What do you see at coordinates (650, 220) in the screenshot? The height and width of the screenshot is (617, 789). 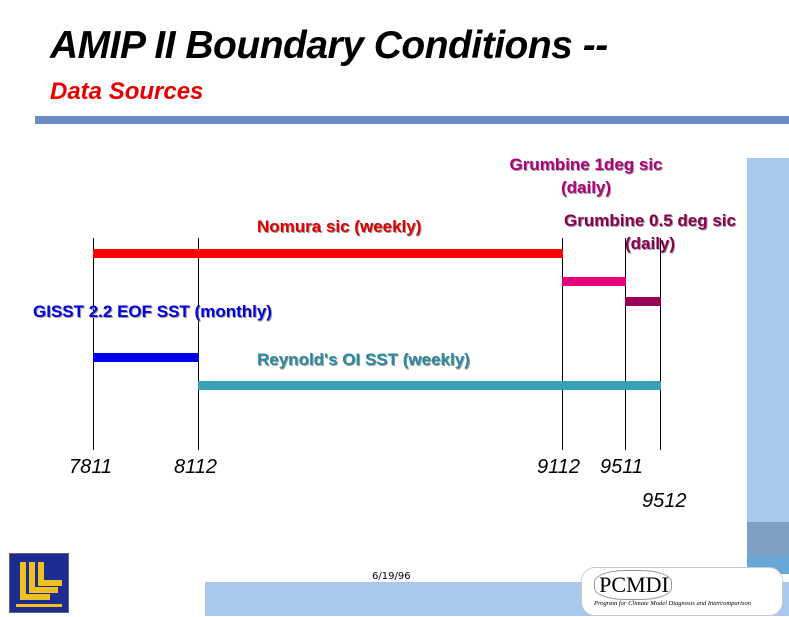 I see `label-grumbine-05deg-sic-line1: Grumbine 0.5 deg sic` at bounding box center [650, 220].